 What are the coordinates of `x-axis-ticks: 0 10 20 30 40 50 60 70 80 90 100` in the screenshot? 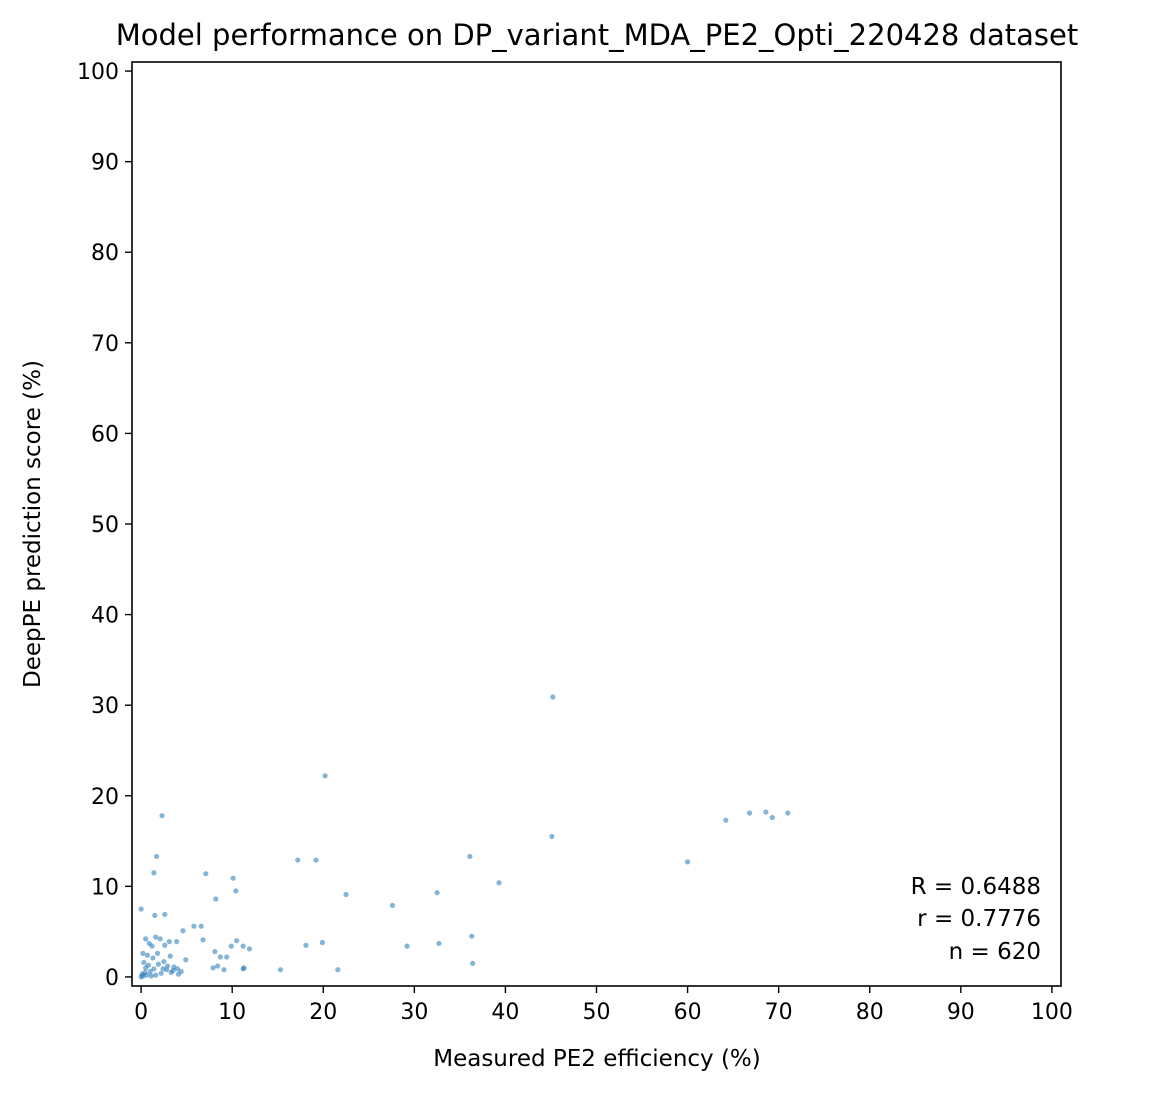 It's located at (603, 1005).